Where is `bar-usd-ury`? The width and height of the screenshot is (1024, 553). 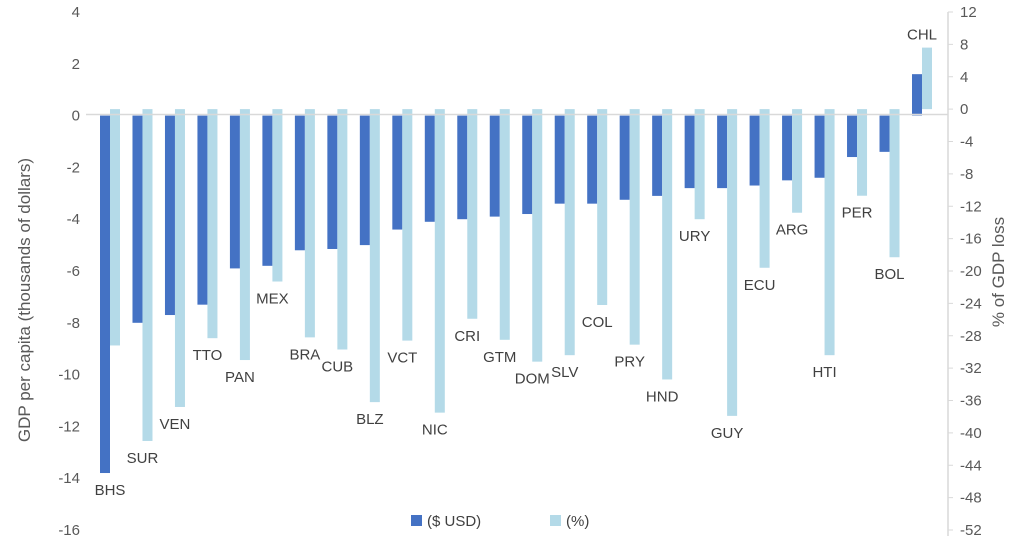 bar-usd-ury is located at coordinates (689, 152).